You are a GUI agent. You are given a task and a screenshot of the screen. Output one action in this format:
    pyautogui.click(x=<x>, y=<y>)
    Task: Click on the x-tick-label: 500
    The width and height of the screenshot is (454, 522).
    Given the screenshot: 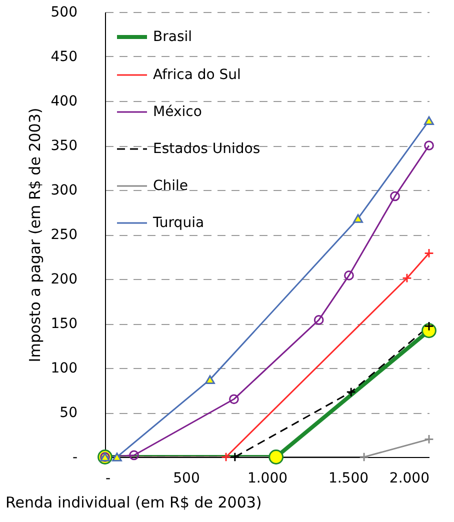 What is the action you would take?
    pyautogui.click(x=186, y=478)
    